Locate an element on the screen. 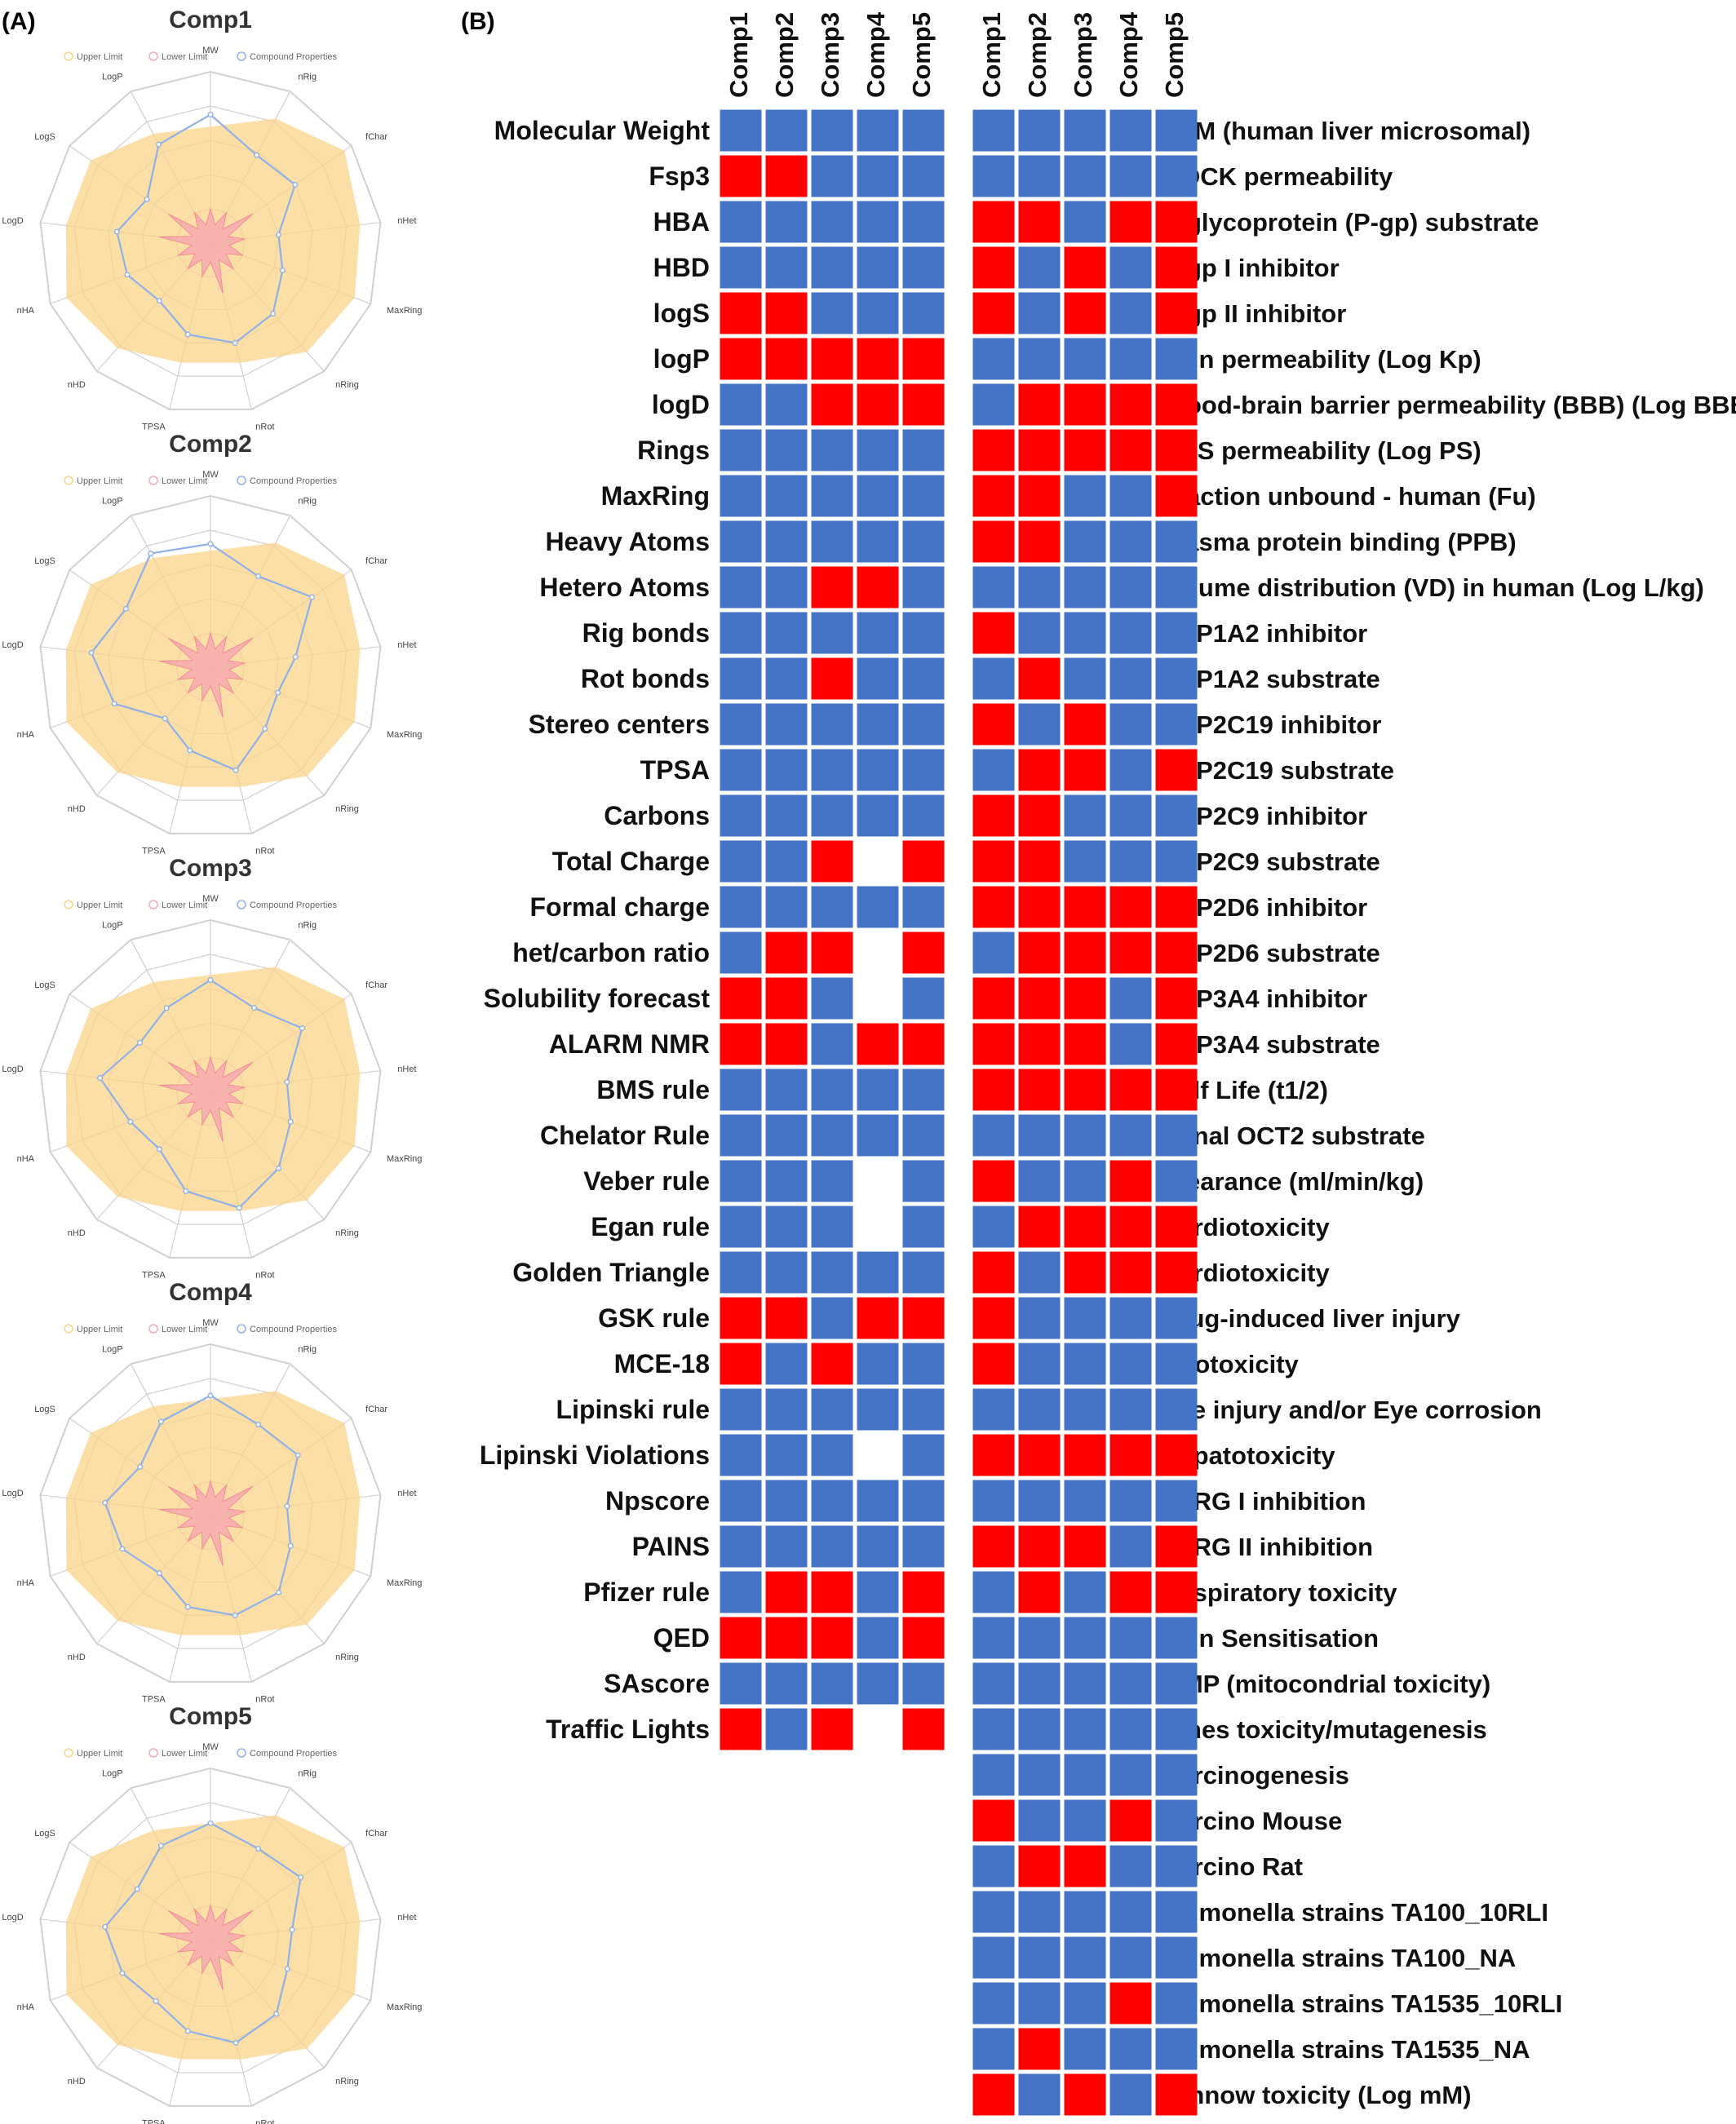  row-label: P-glycoprotein (P-gp) substrate is located at coordinates (1350, 222).